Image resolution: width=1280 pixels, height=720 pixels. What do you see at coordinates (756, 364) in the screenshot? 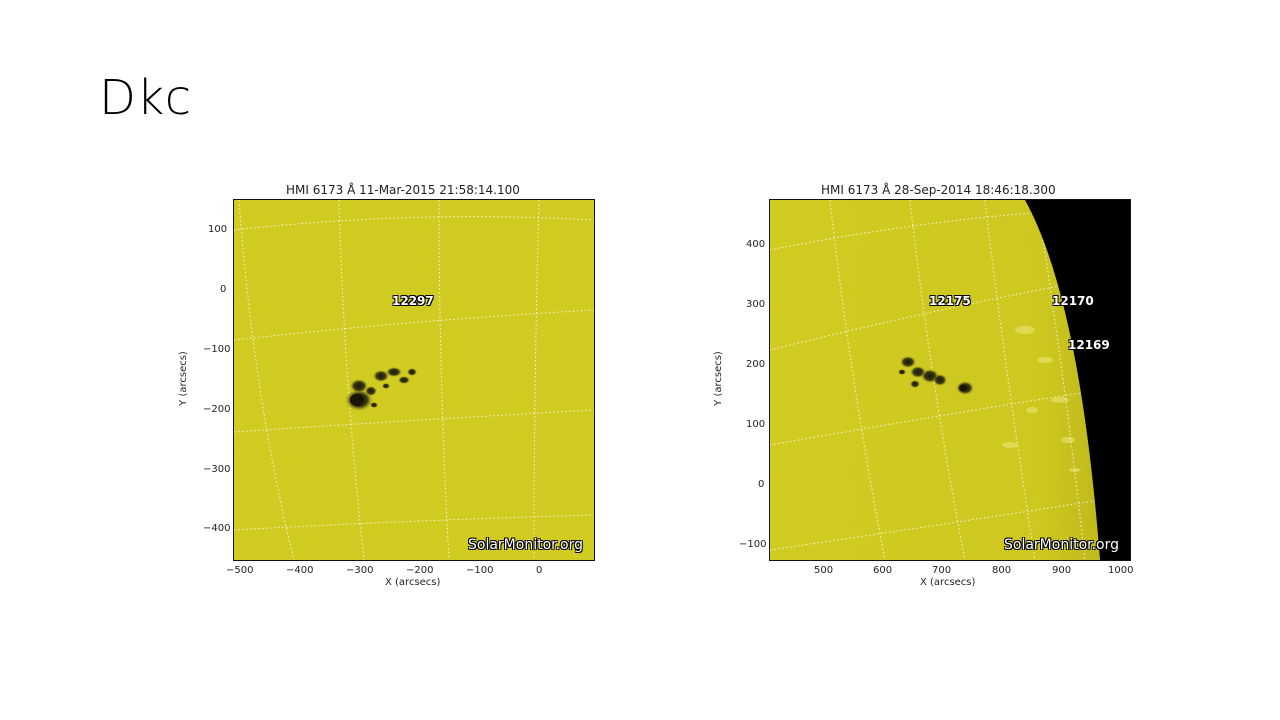
I see `y-tick: 200` at bounding box center [756, 364].